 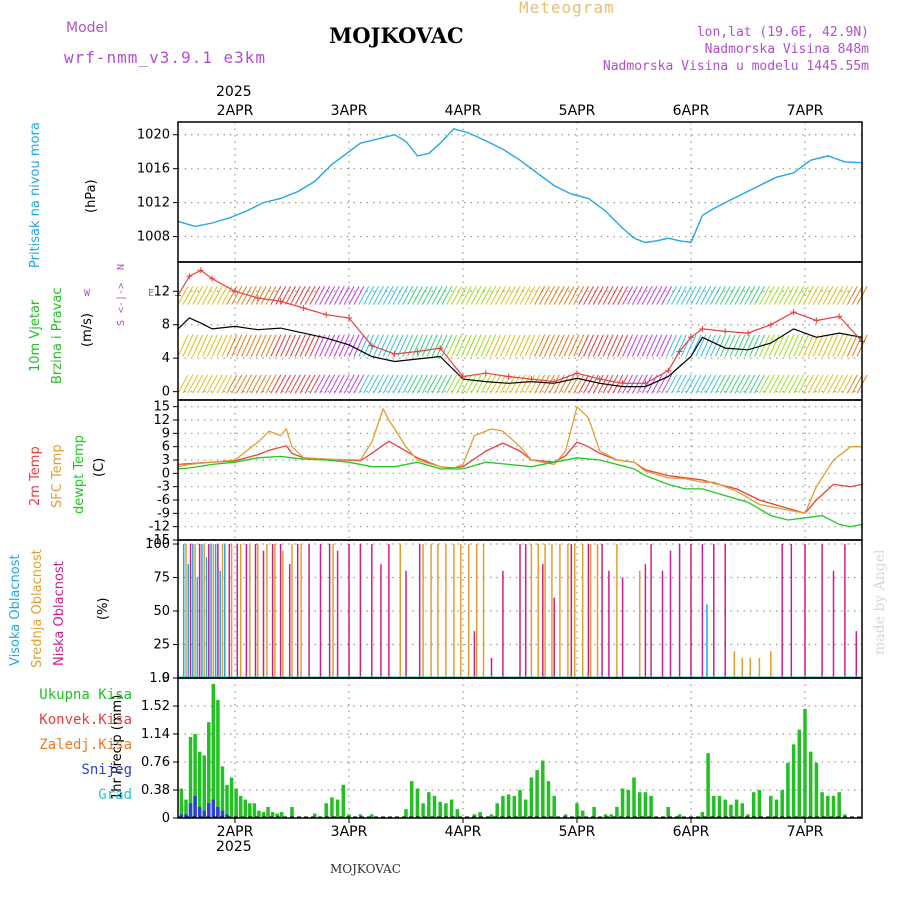 I want to click on model-elevation-label: Nadmorska Visina u modelu 1445.55m, so click(x=735, y=66).